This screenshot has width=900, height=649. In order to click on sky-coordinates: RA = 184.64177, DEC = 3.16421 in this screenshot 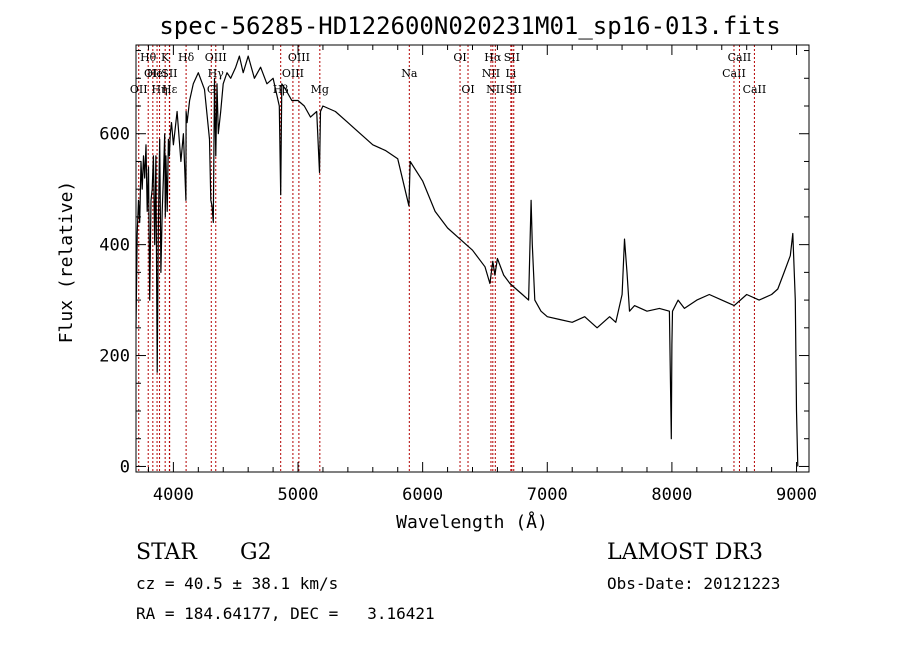, I will do `click(285, 613)`.